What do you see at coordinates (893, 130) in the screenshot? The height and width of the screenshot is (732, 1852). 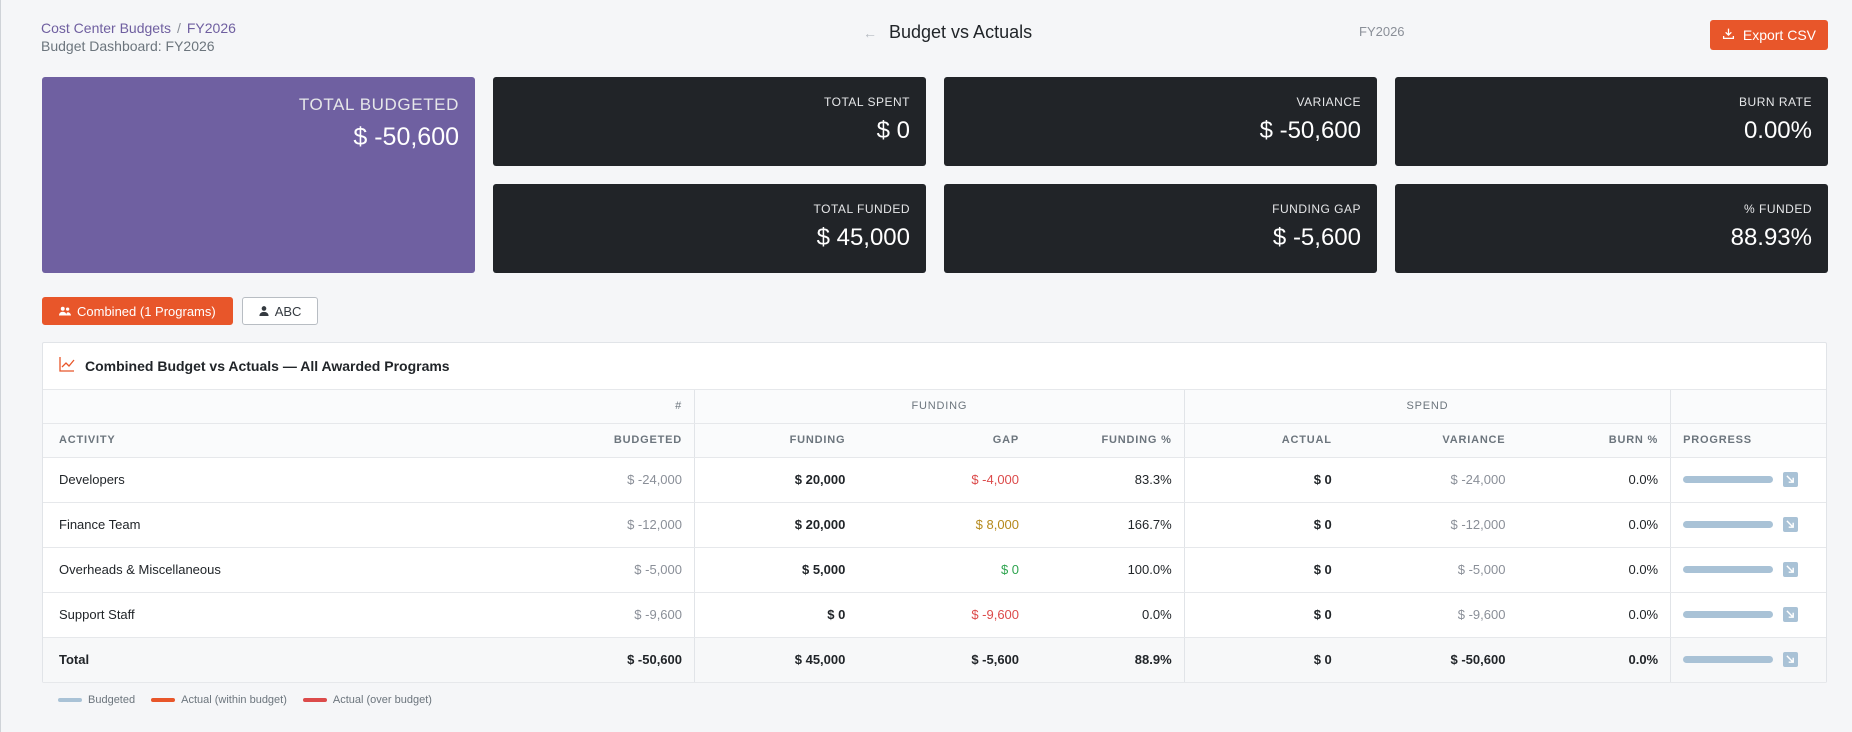 I see `kpi-value: $ 0` at bounding box center [893, 130].